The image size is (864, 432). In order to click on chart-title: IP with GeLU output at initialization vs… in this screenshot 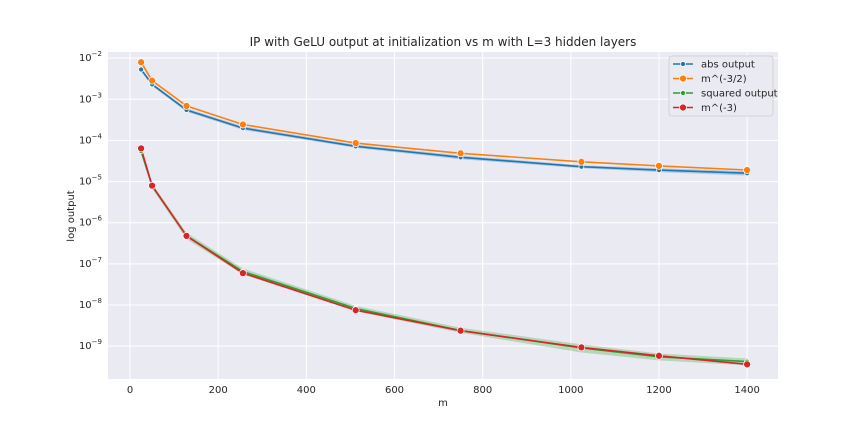, I will do `click(443, 42)`.